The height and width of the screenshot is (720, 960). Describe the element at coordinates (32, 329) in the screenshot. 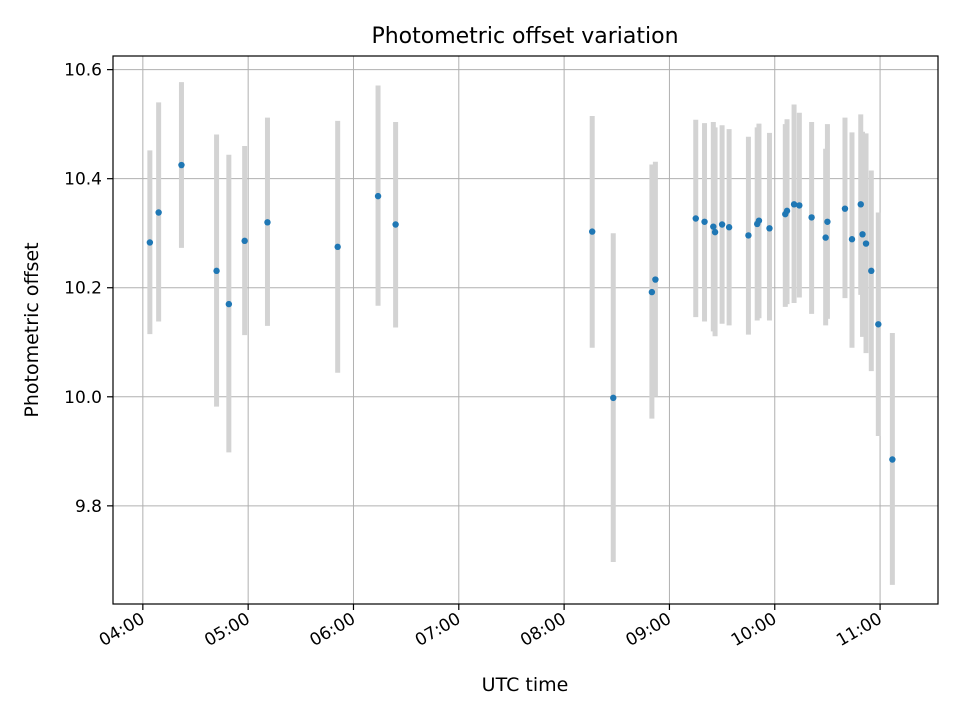

I see `y-axis-label: Photometric offset` at that location.